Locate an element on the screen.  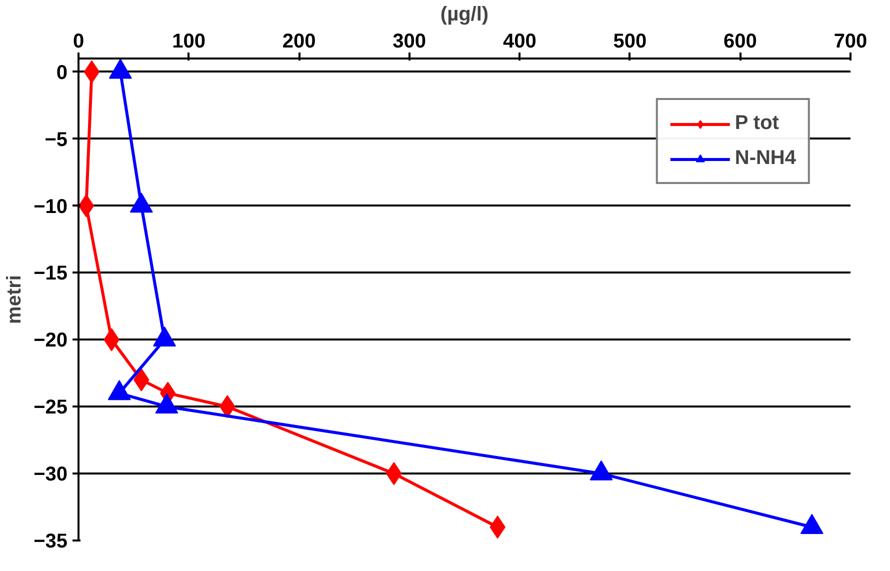
y-tick-label: −15 is located at coordinates (51, 273).